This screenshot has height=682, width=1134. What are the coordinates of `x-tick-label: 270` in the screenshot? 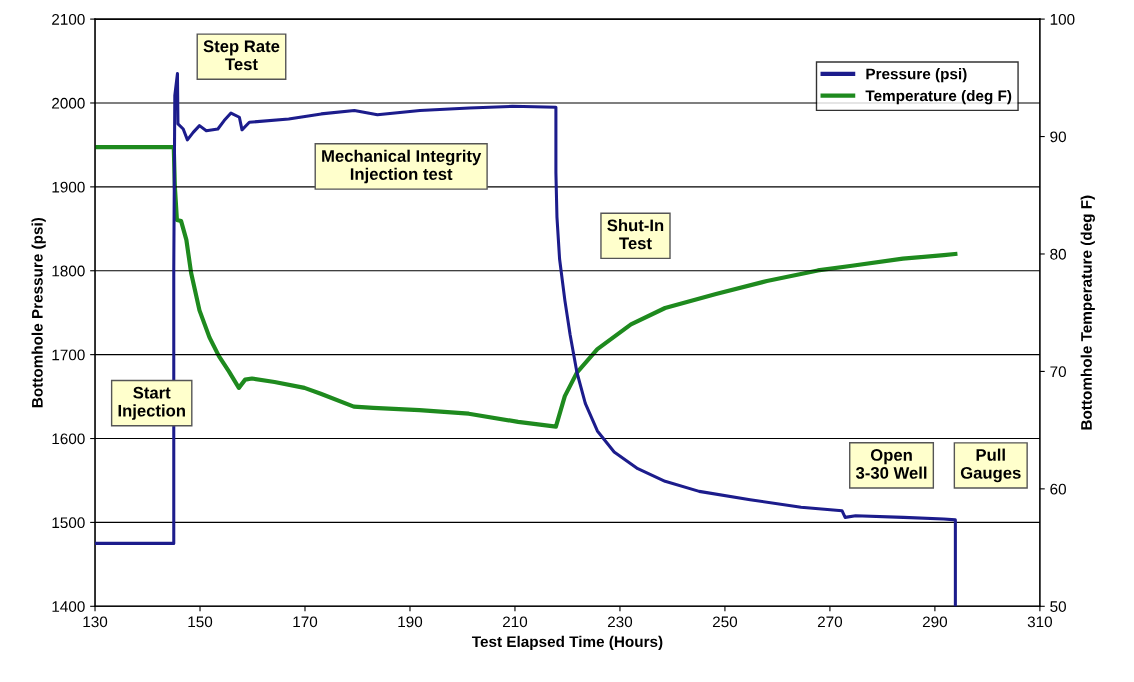 It's located at (830, 622).